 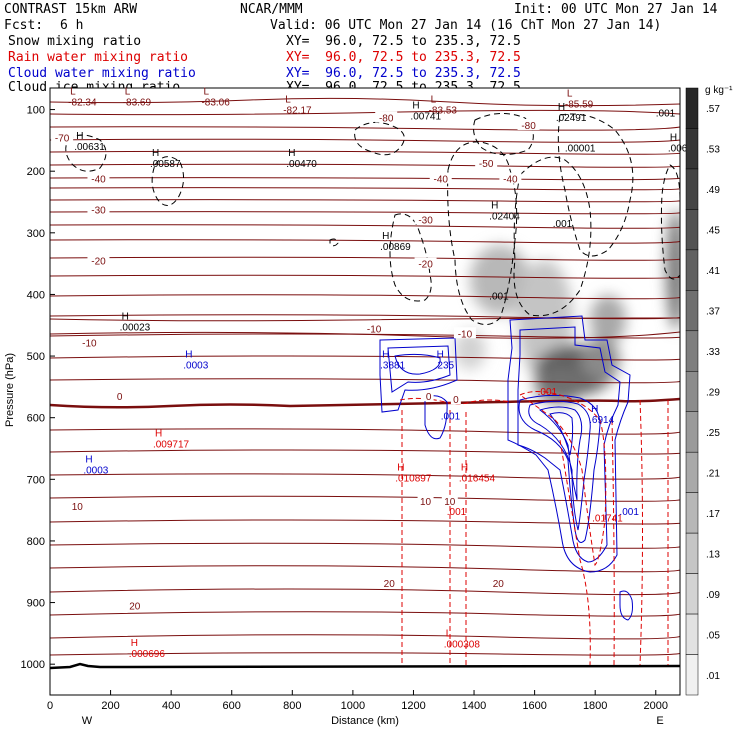 I want to click on colorbar-label: .09, so click(x=713, y=595).